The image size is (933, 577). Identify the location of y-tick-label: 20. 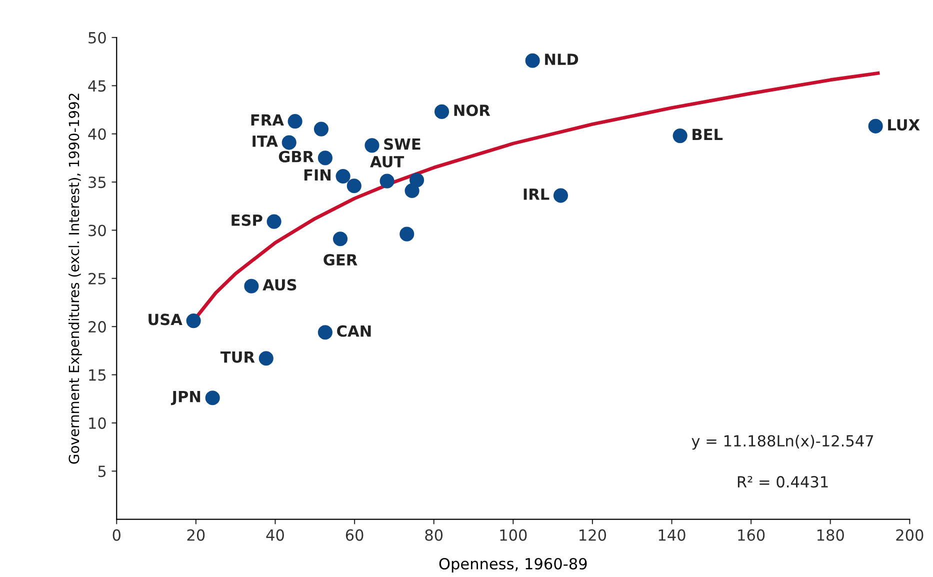
(97, 327).